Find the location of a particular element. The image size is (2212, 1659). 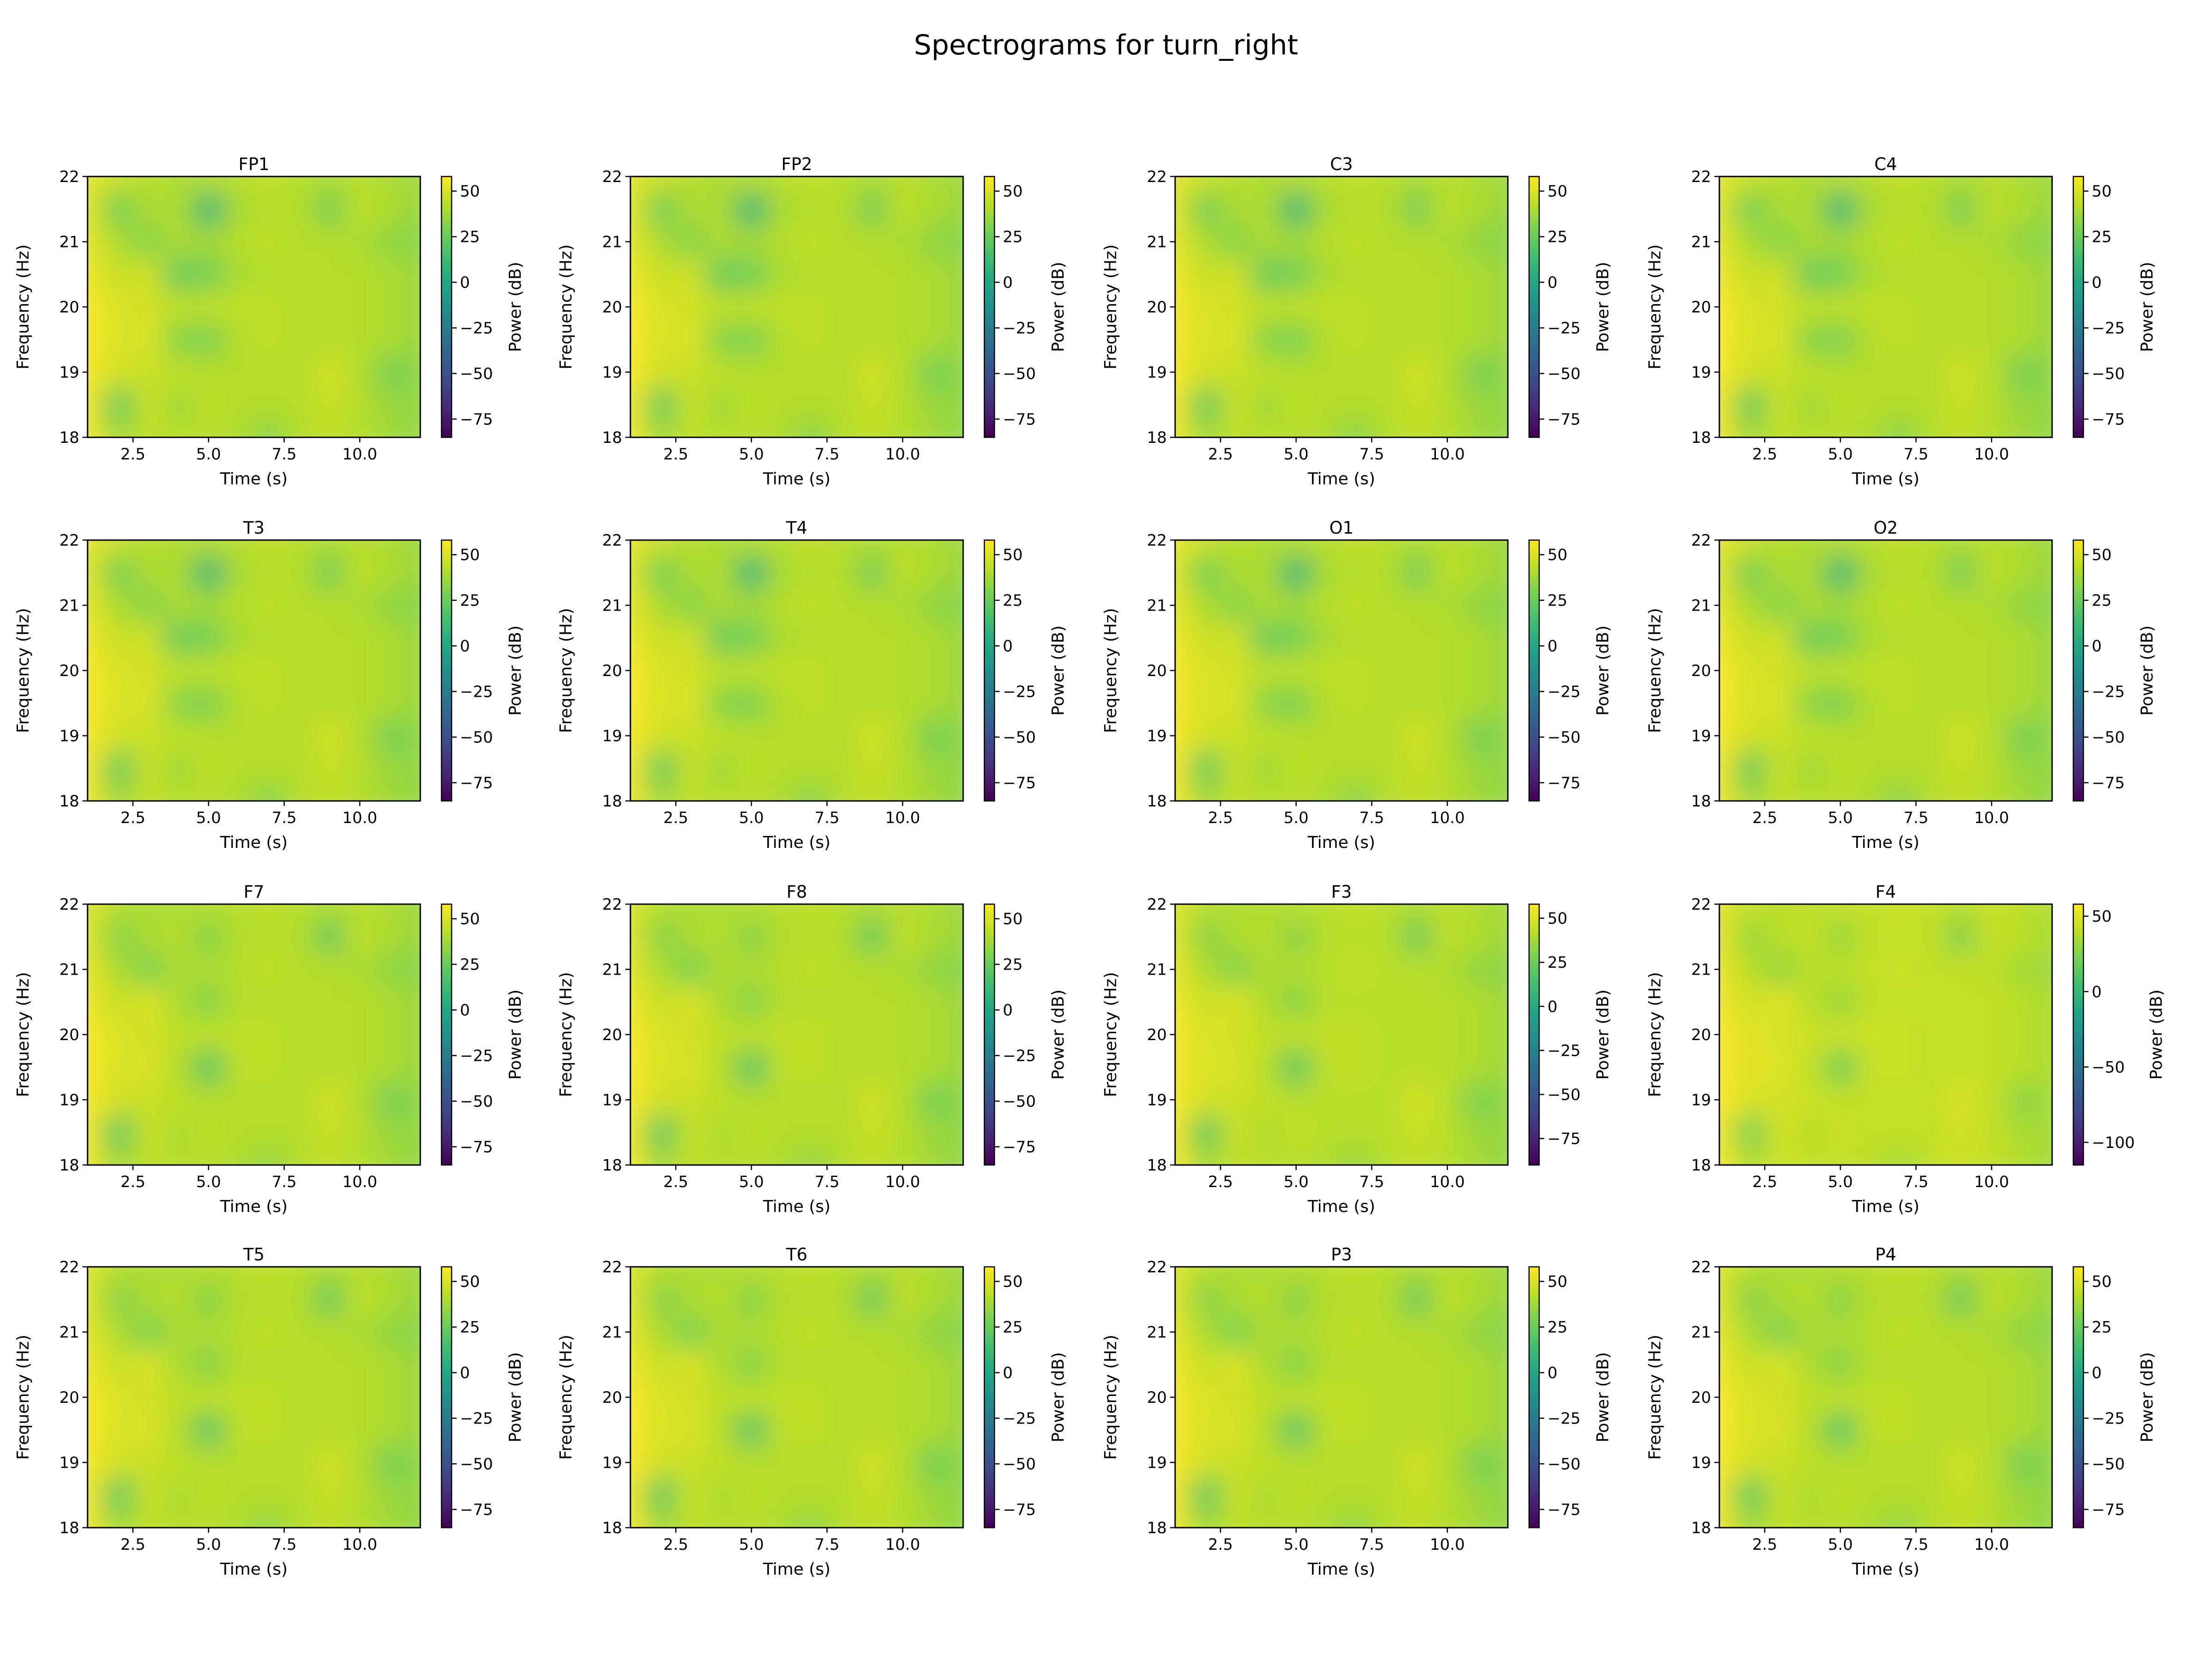

colorbar-gradient is located at coordinates (2078, 670).